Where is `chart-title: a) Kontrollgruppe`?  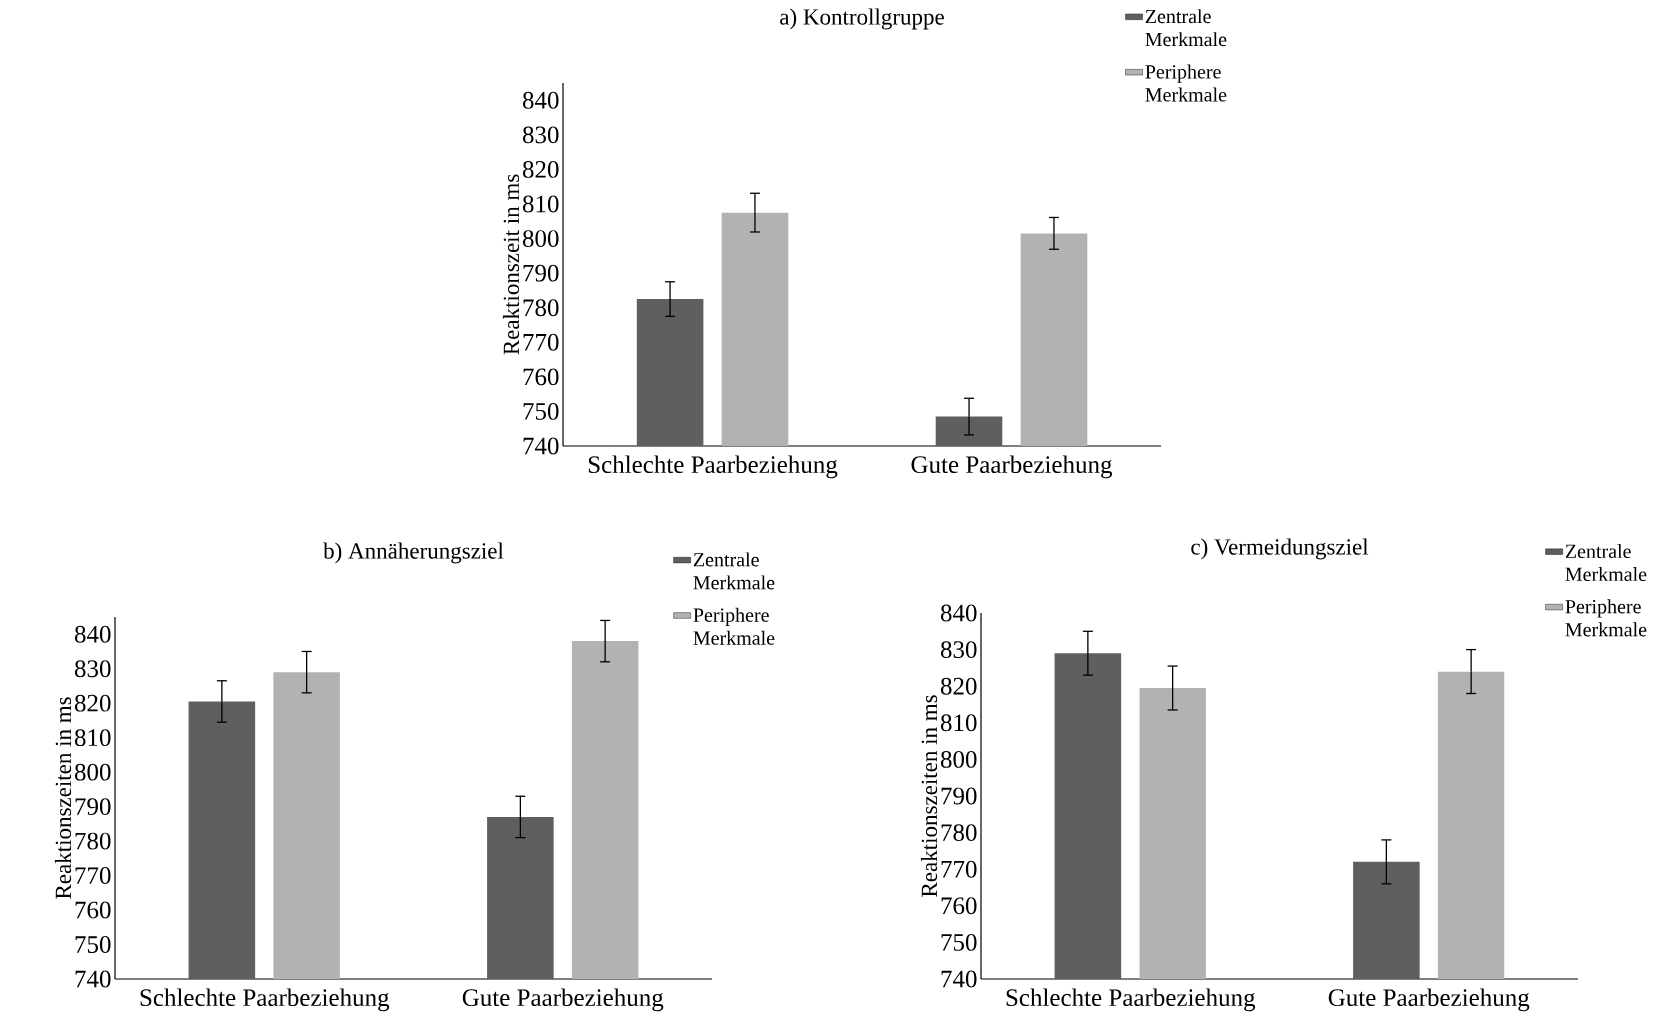 chart-title: a) Kontrollgruppe is located at coordinates (862, 19).